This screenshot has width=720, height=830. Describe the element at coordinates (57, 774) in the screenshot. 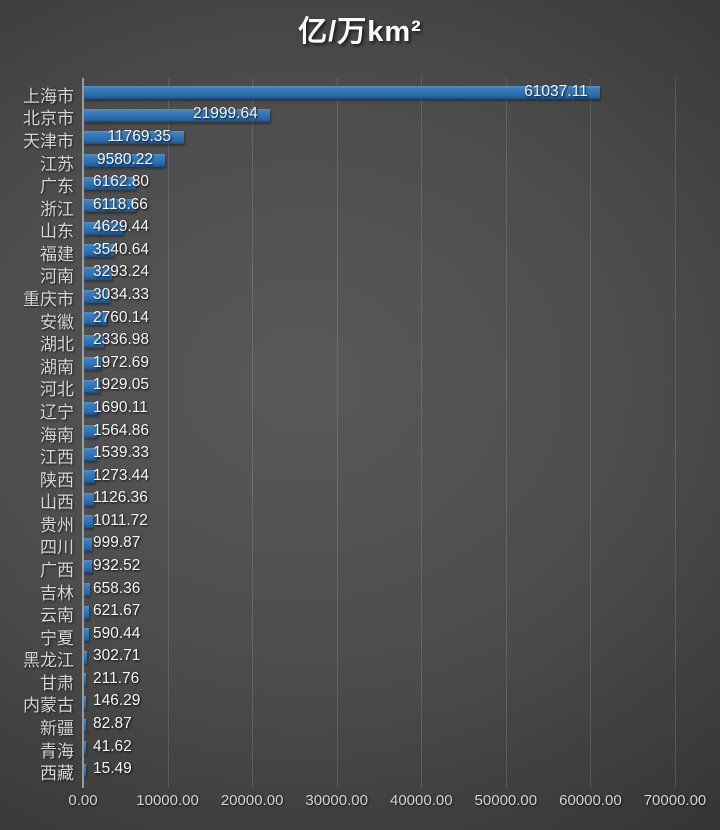

I see `category-label: 西藏` at that location.